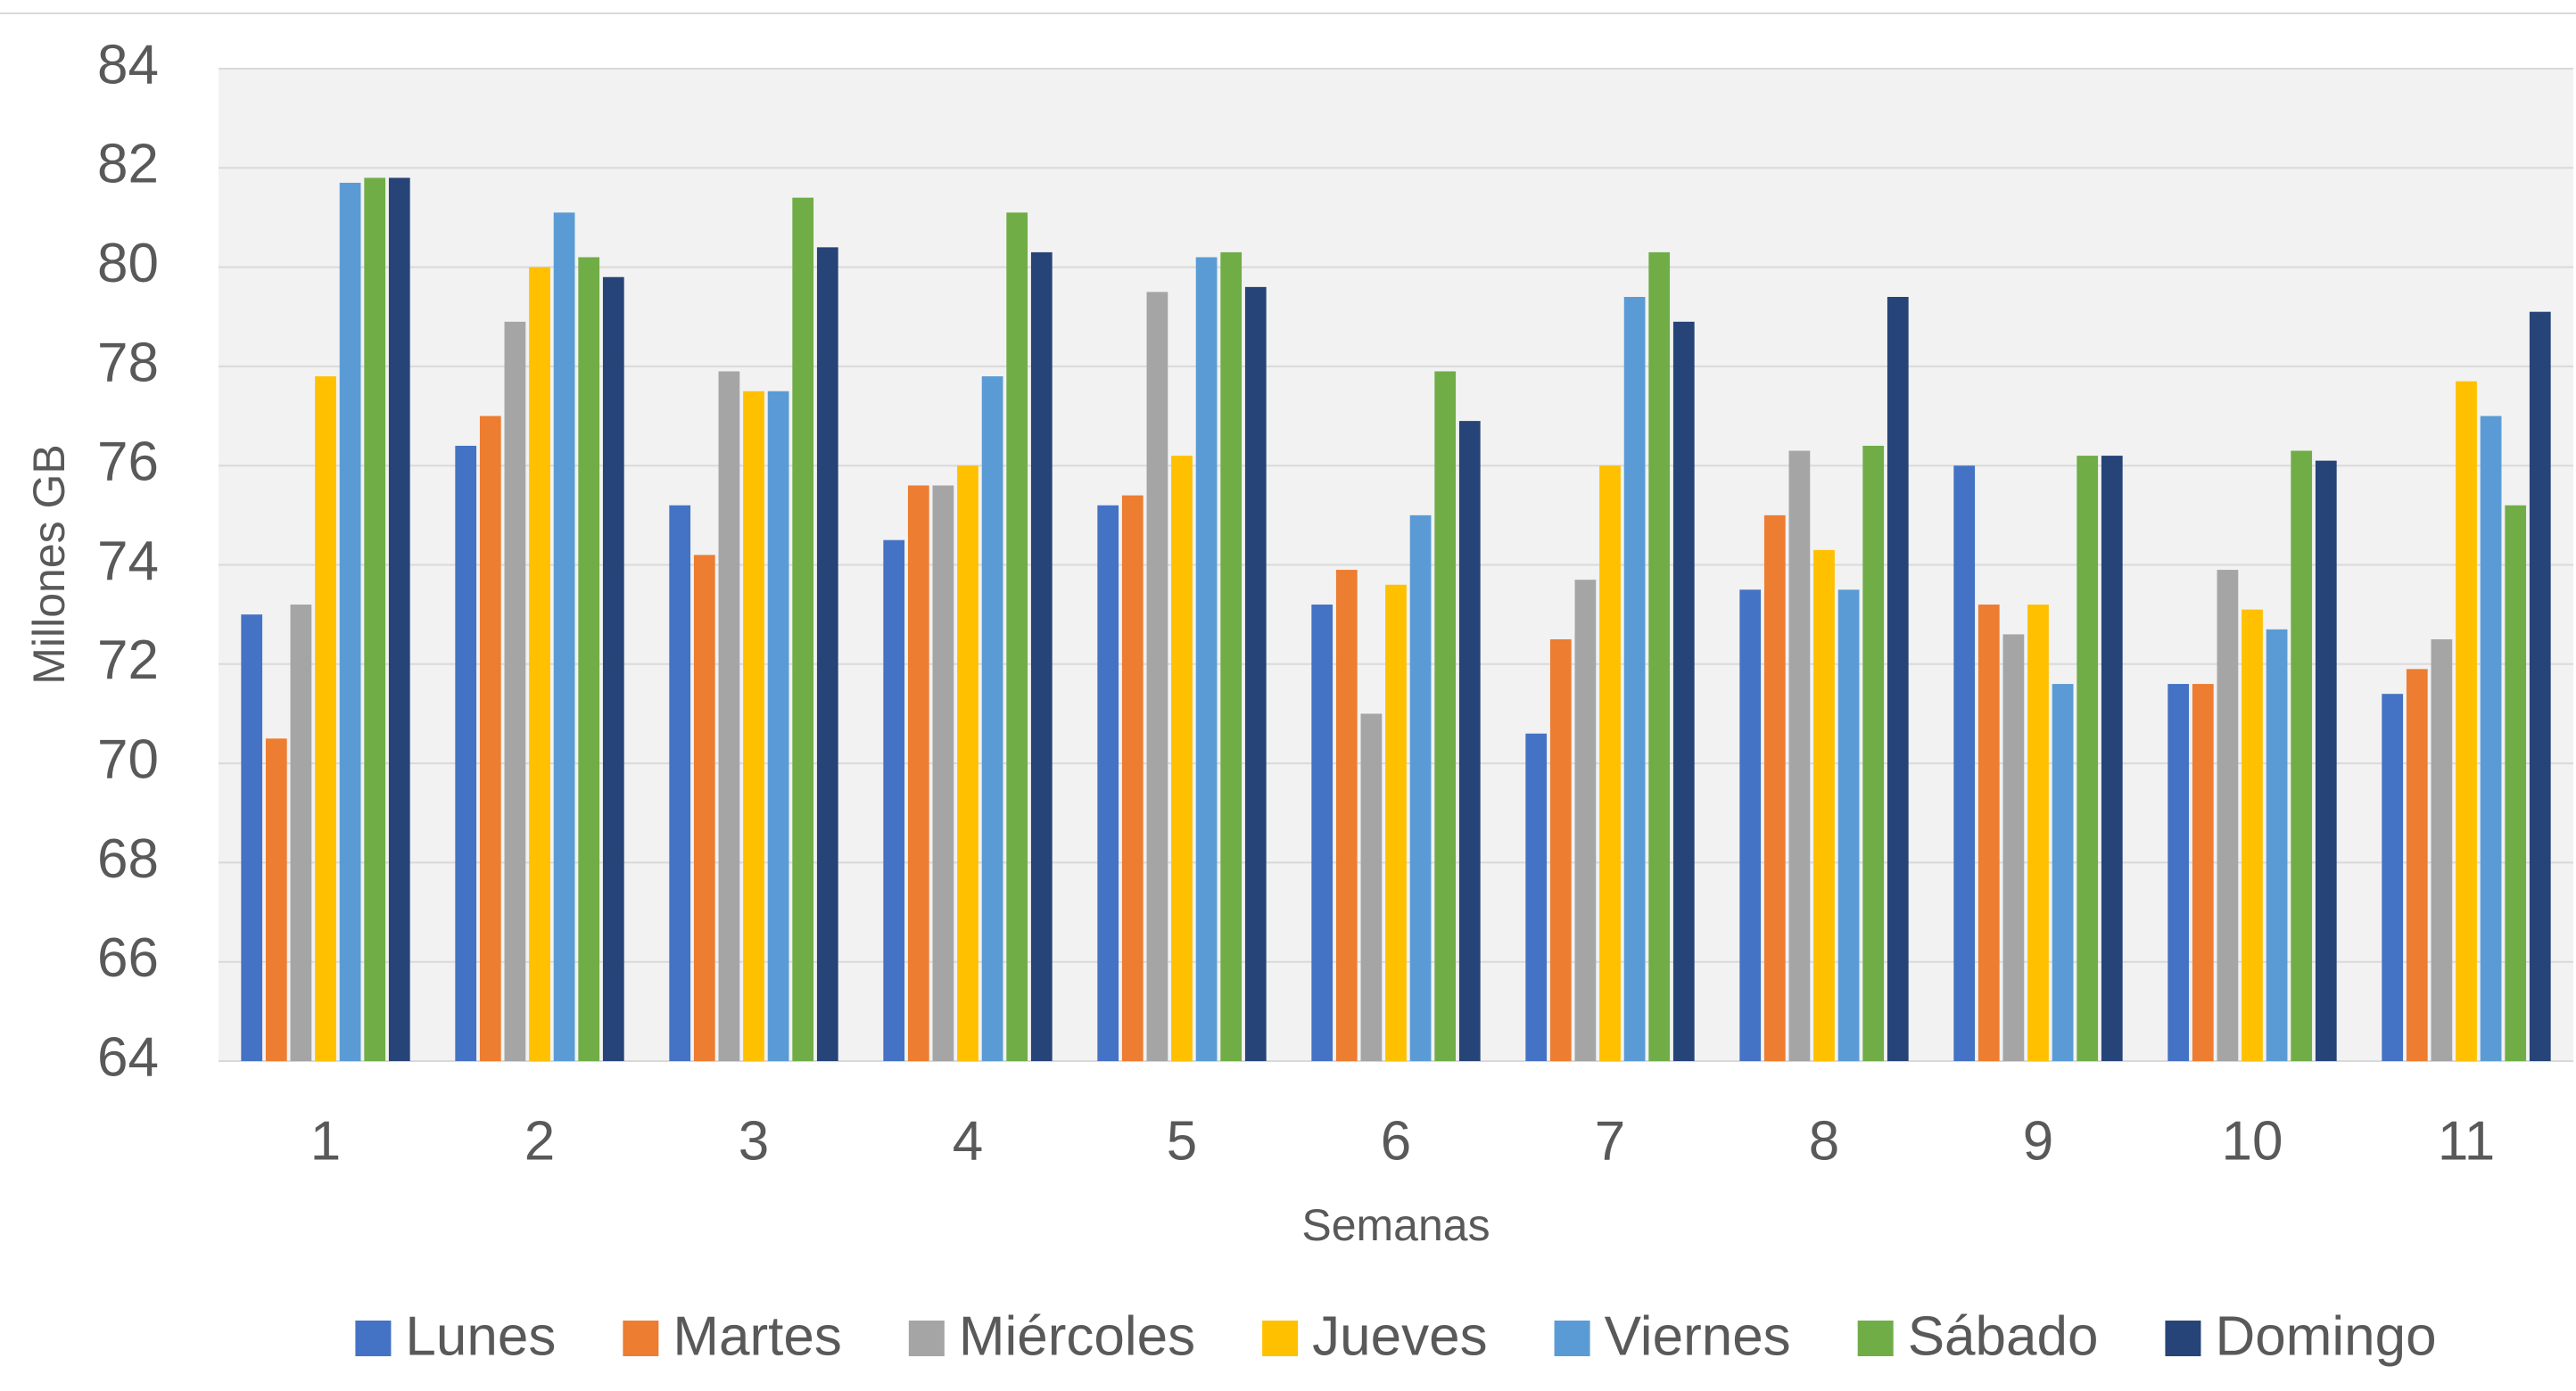  Describe the element at coordinates (128, 859) in the screenshot. I see `y-tick-label: 68` at that location.